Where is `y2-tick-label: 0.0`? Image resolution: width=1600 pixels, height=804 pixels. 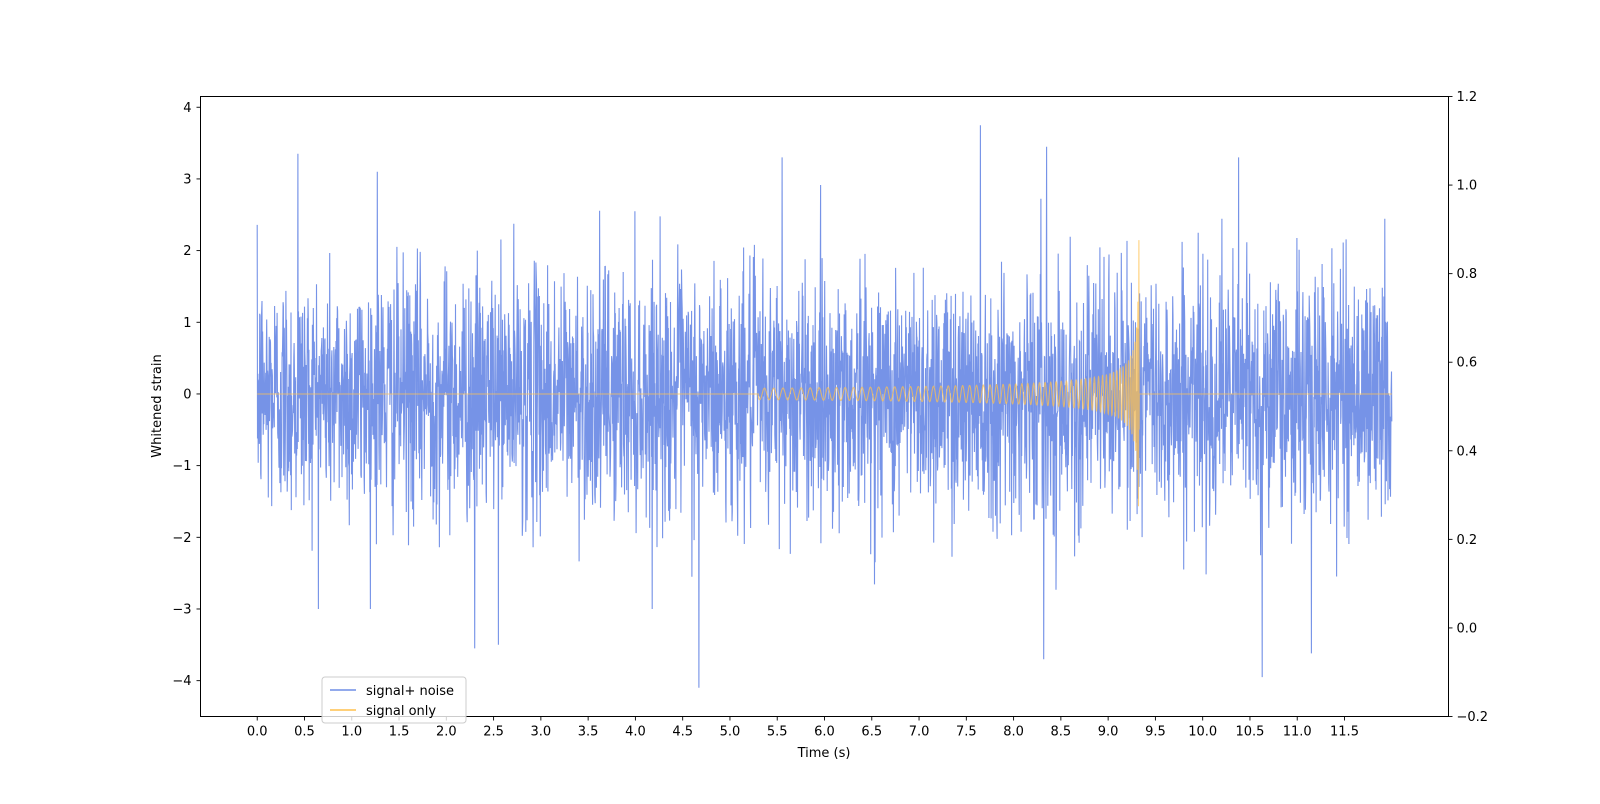 y2-tick-label: 0.0 is located at coordinates (1467, 628).